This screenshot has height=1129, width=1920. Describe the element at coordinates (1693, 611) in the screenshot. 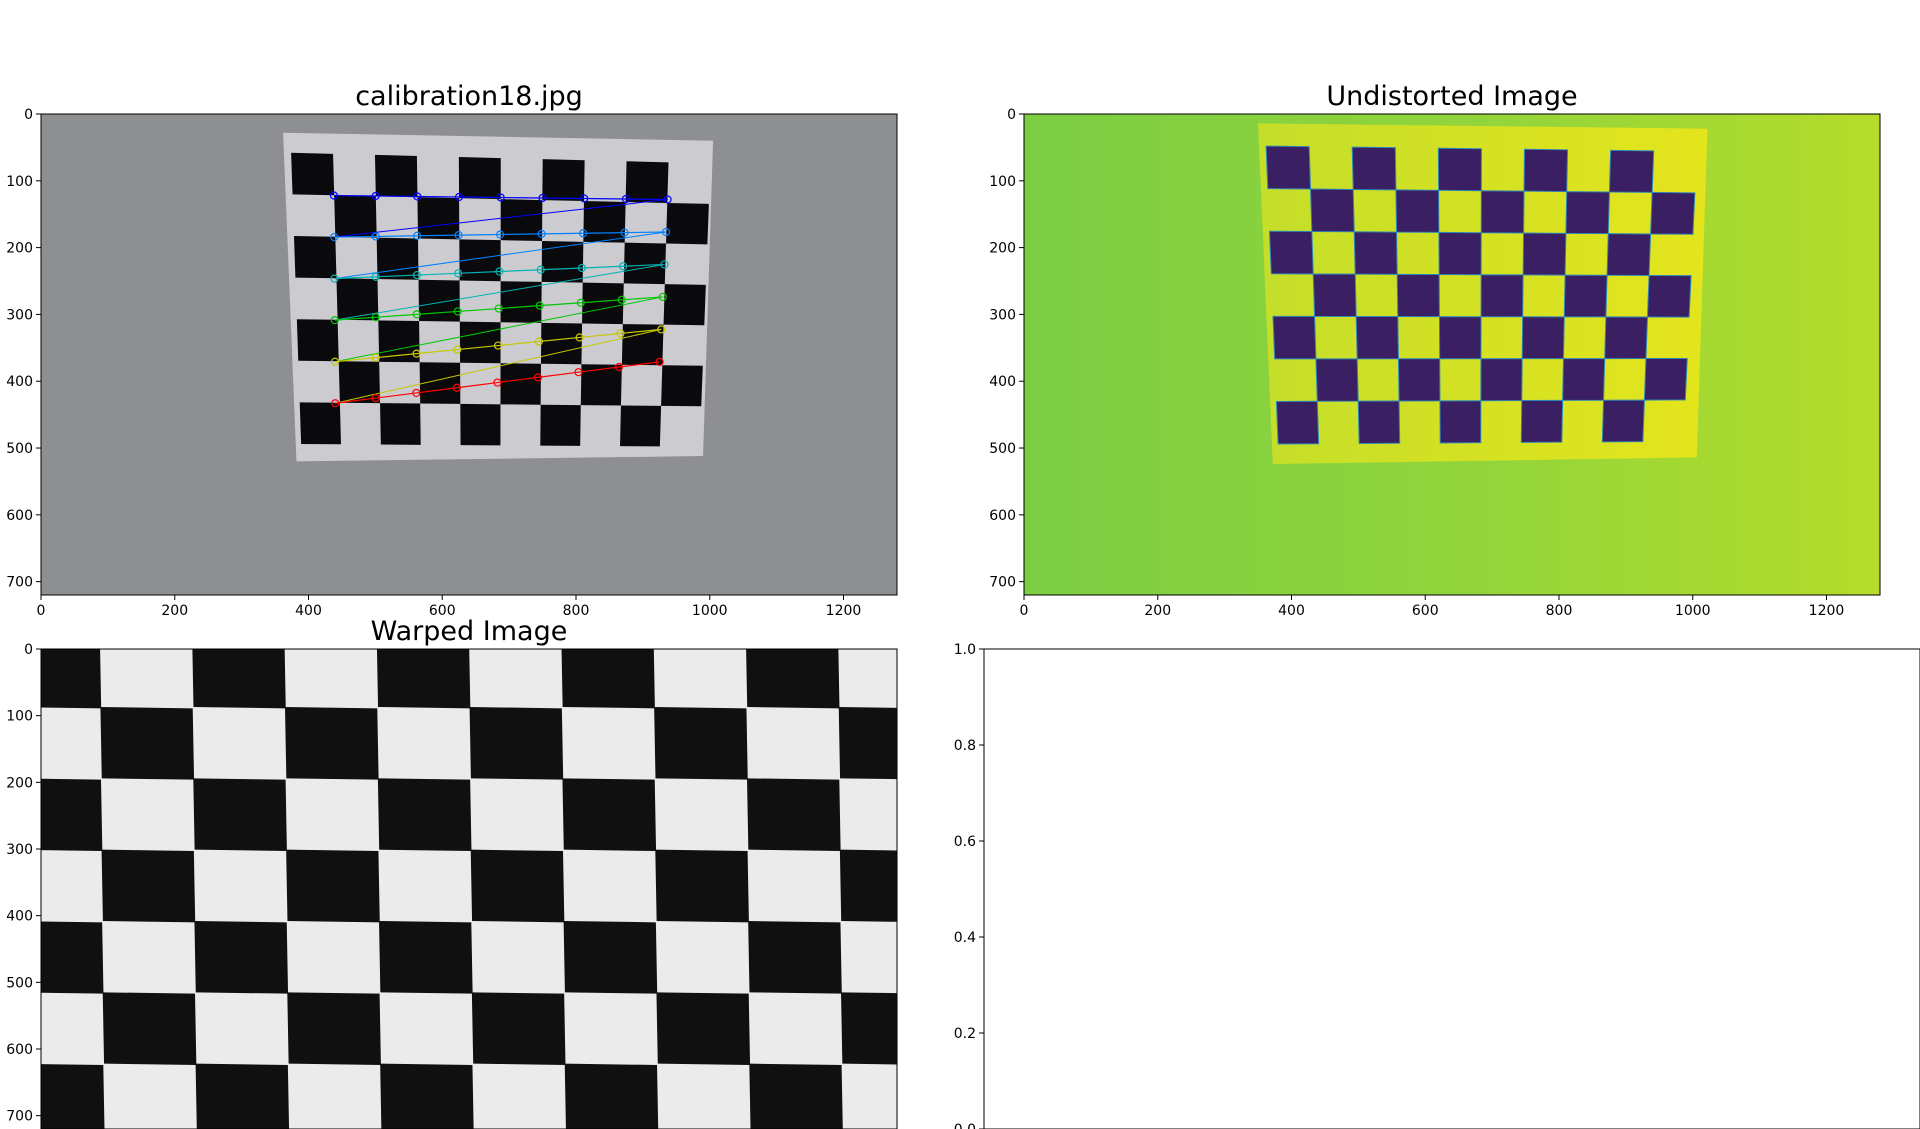

I see `x-tick-label: 1000` at that location.